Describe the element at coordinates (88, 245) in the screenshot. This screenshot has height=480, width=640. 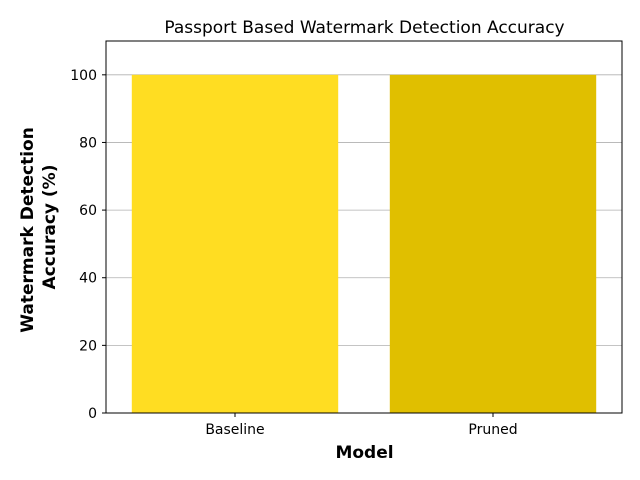
I see `y-axis-ticks: 0 20 40 60 80 100` at that location.